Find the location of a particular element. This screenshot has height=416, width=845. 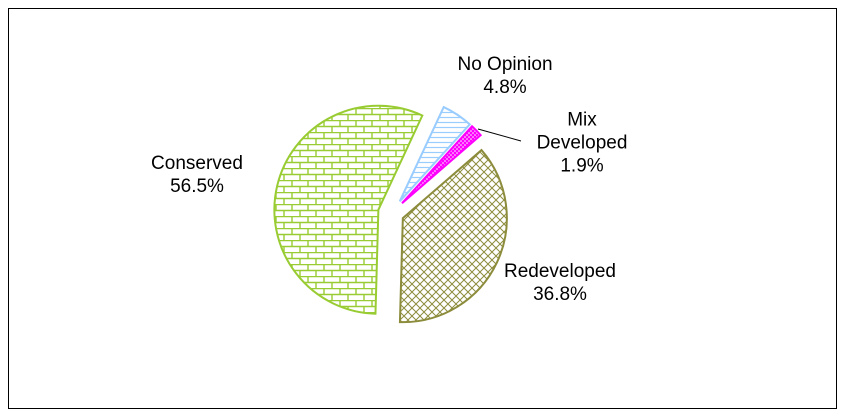

data-label: No Opinion 4.8% is located at coordinates (505, 76).